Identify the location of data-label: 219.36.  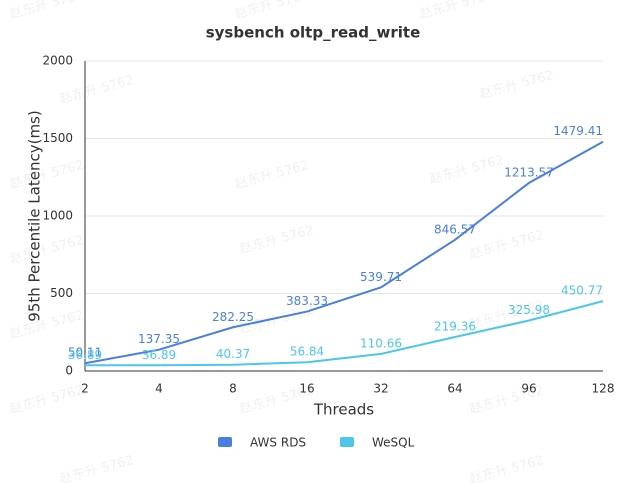
(455, 326).